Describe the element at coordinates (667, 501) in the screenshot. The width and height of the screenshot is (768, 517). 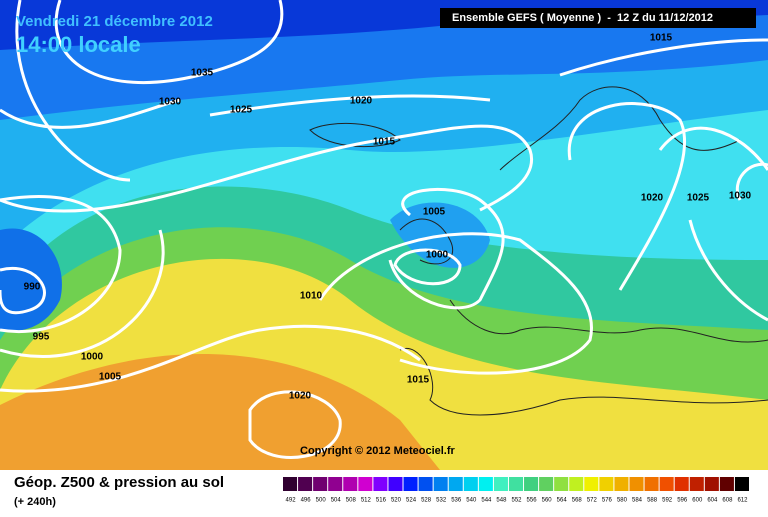
I see `scale-label: 592` at that location.